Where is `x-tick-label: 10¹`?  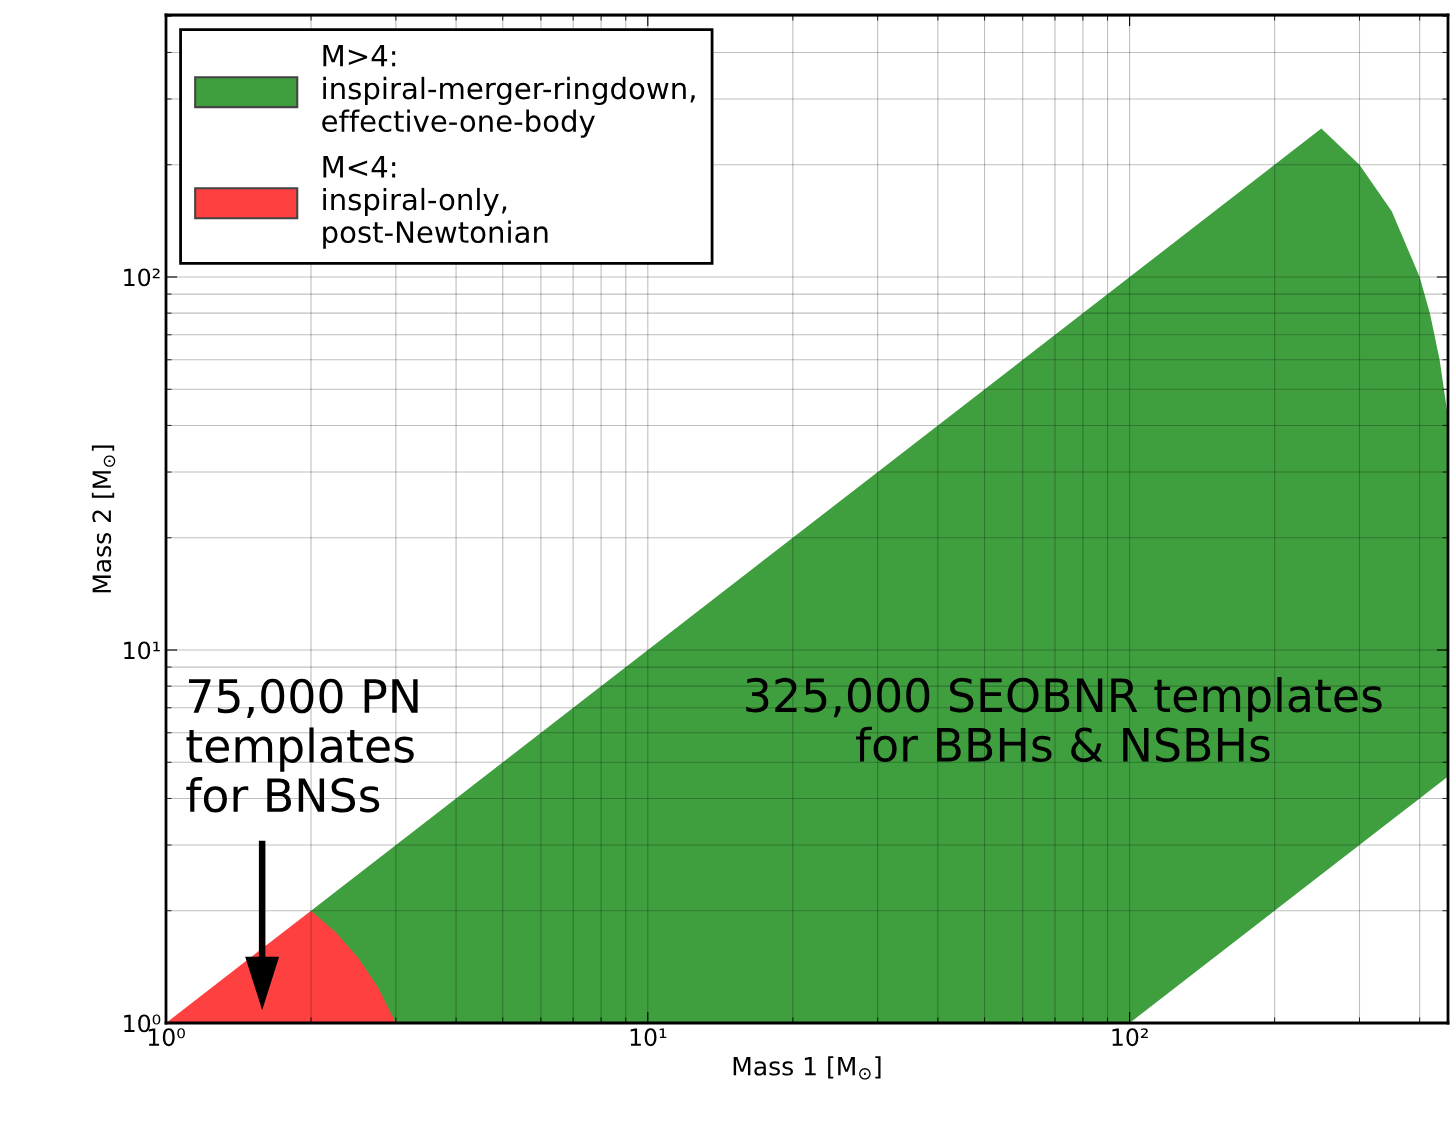 x-tick-label: 10¹ is located at coordinates (648, 1037).